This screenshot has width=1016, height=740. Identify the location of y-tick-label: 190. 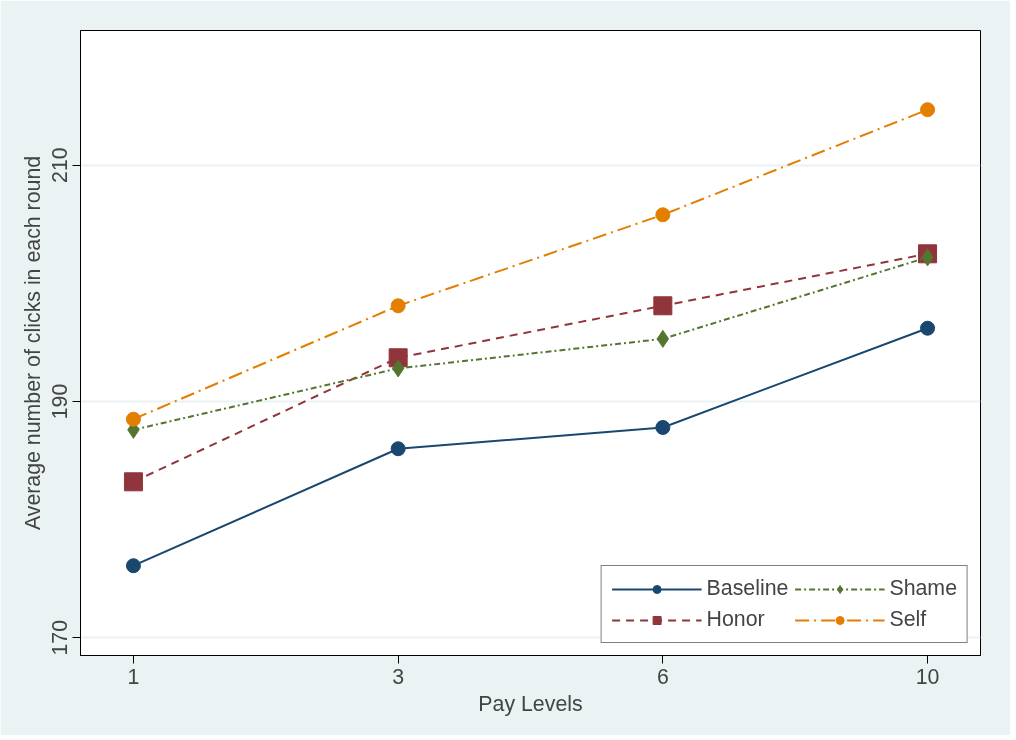
(60, 401).